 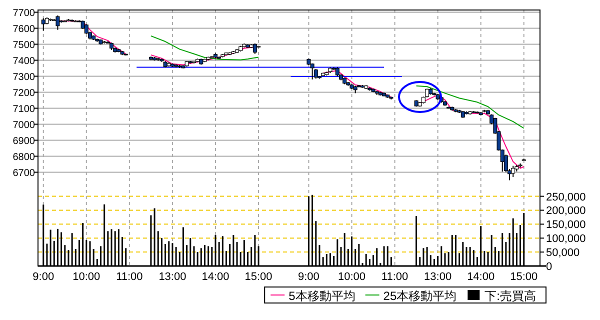 I want to click on y-tick-label: 7000, so click(x=24, y=126).